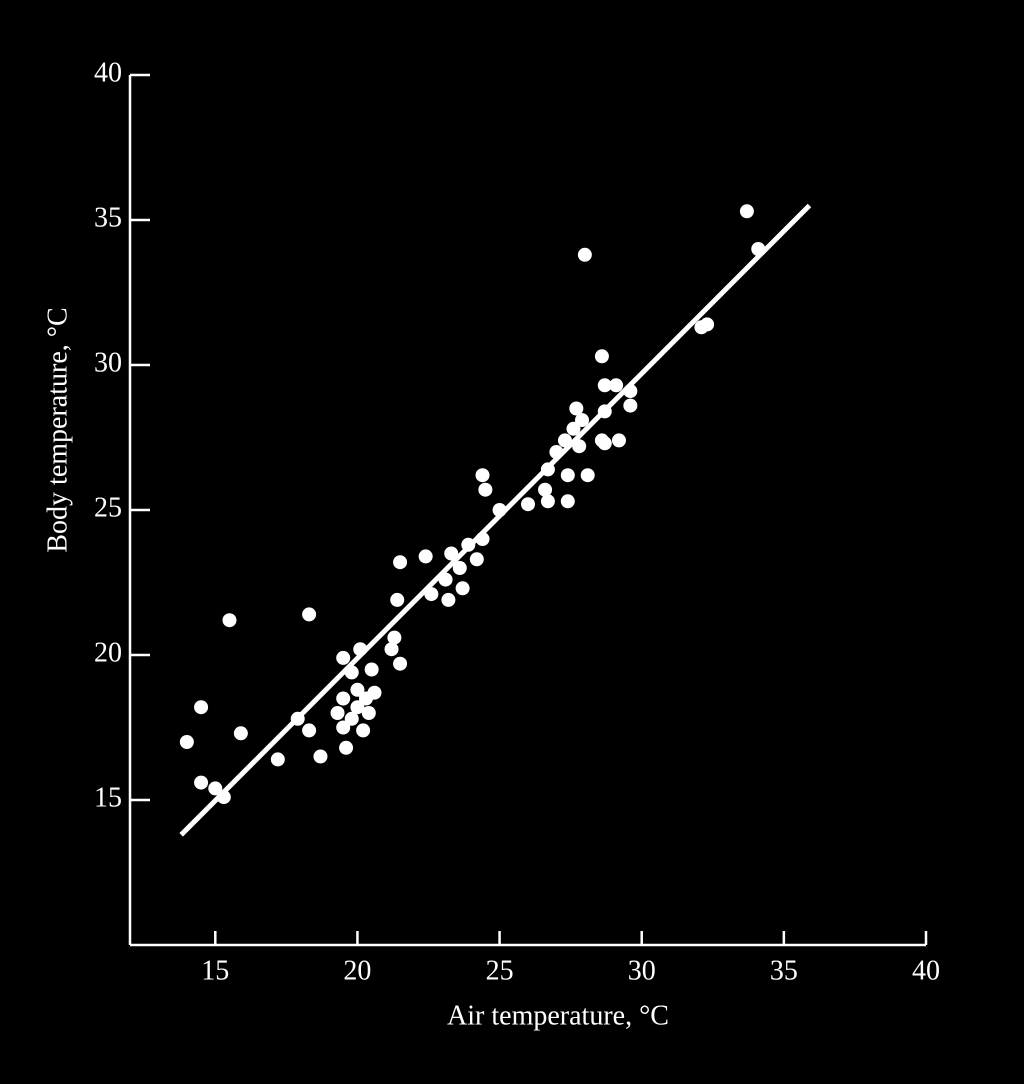  Describe the element at coordinates (357, 970) in the screenshot. I see `x-tick-label: 20` at that location.